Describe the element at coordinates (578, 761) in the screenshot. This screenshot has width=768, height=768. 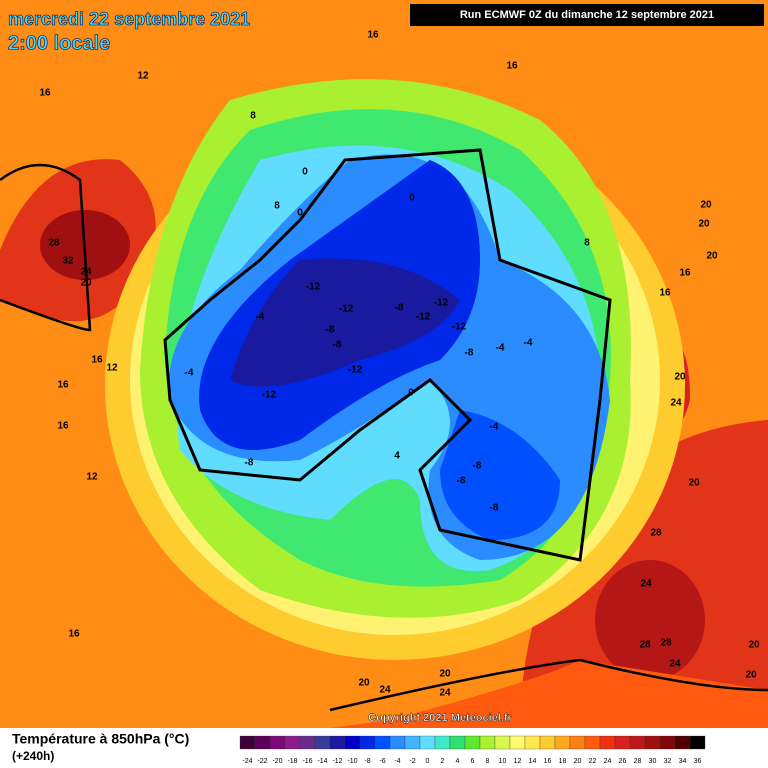
I see `legend-label: 20` at that location.